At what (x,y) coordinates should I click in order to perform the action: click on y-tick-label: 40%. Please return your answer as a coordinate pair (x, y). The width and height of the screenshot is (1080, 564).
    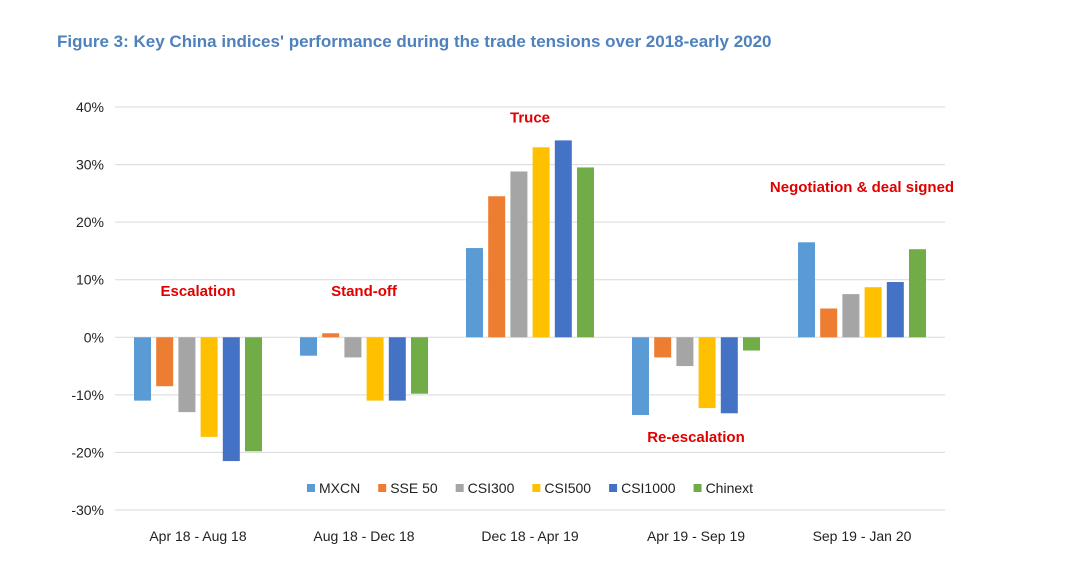
    Looking at the image, I should click on (90, 107).